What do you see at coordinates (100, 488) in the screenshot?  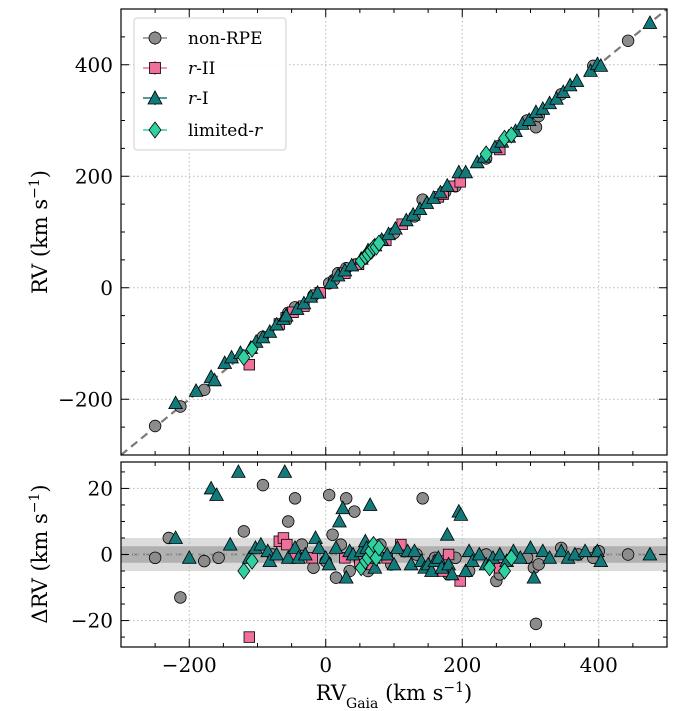 I see `bottom-y-tick-label: 20` at bounding box center [100, 488].